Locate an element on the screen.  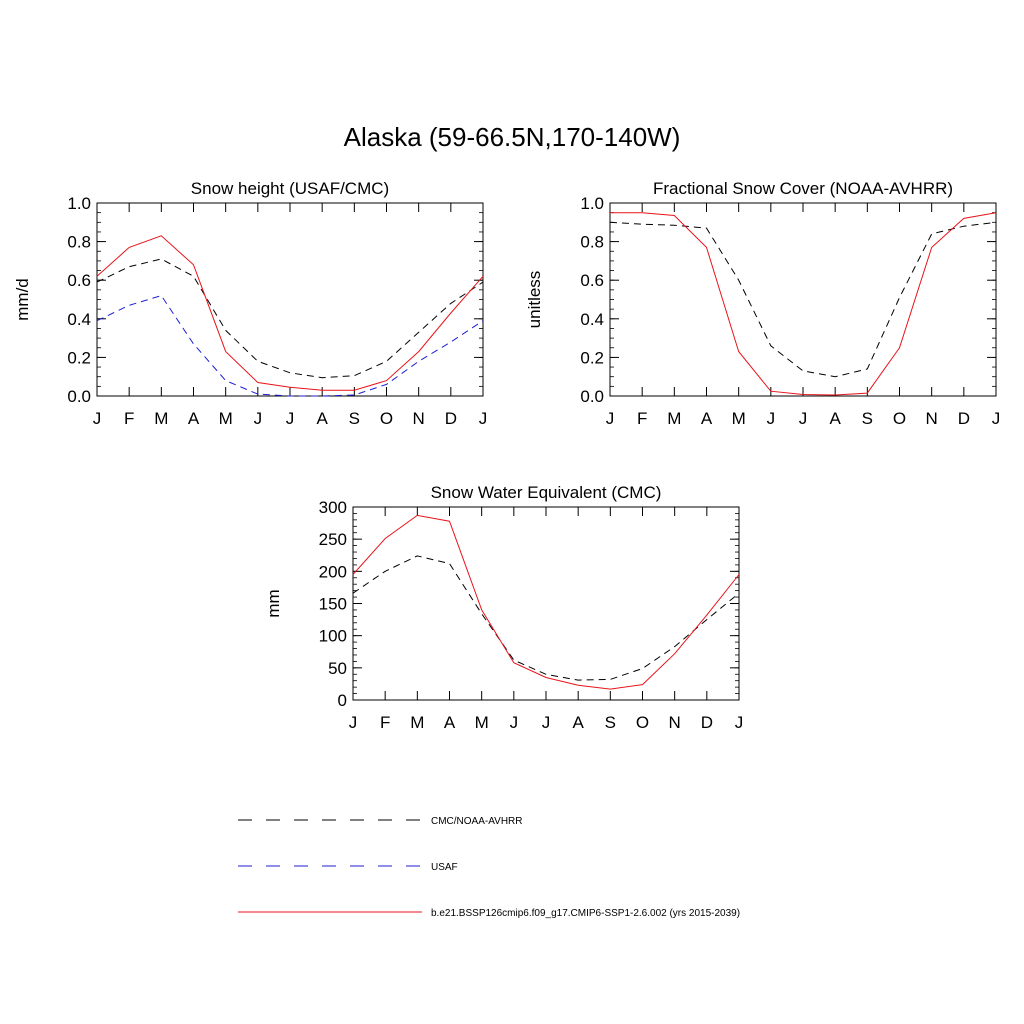
y-tick-label: 300 is located at coordinates (333, 507).